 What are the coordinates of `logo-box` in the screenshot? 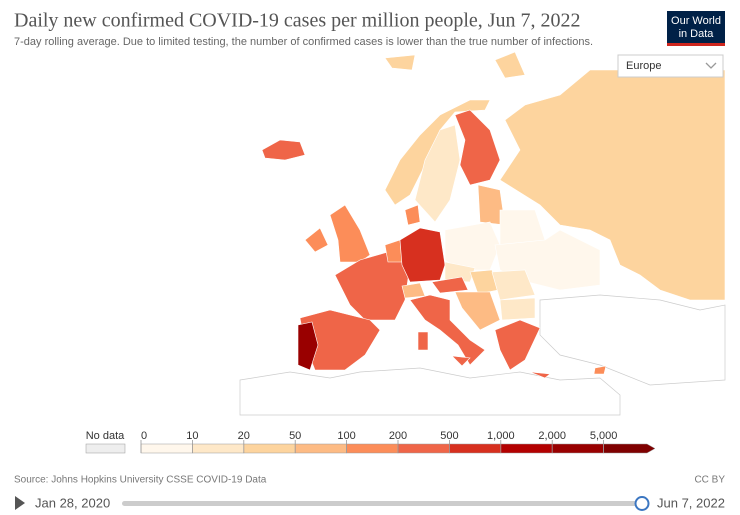 It's located at (696, 28).